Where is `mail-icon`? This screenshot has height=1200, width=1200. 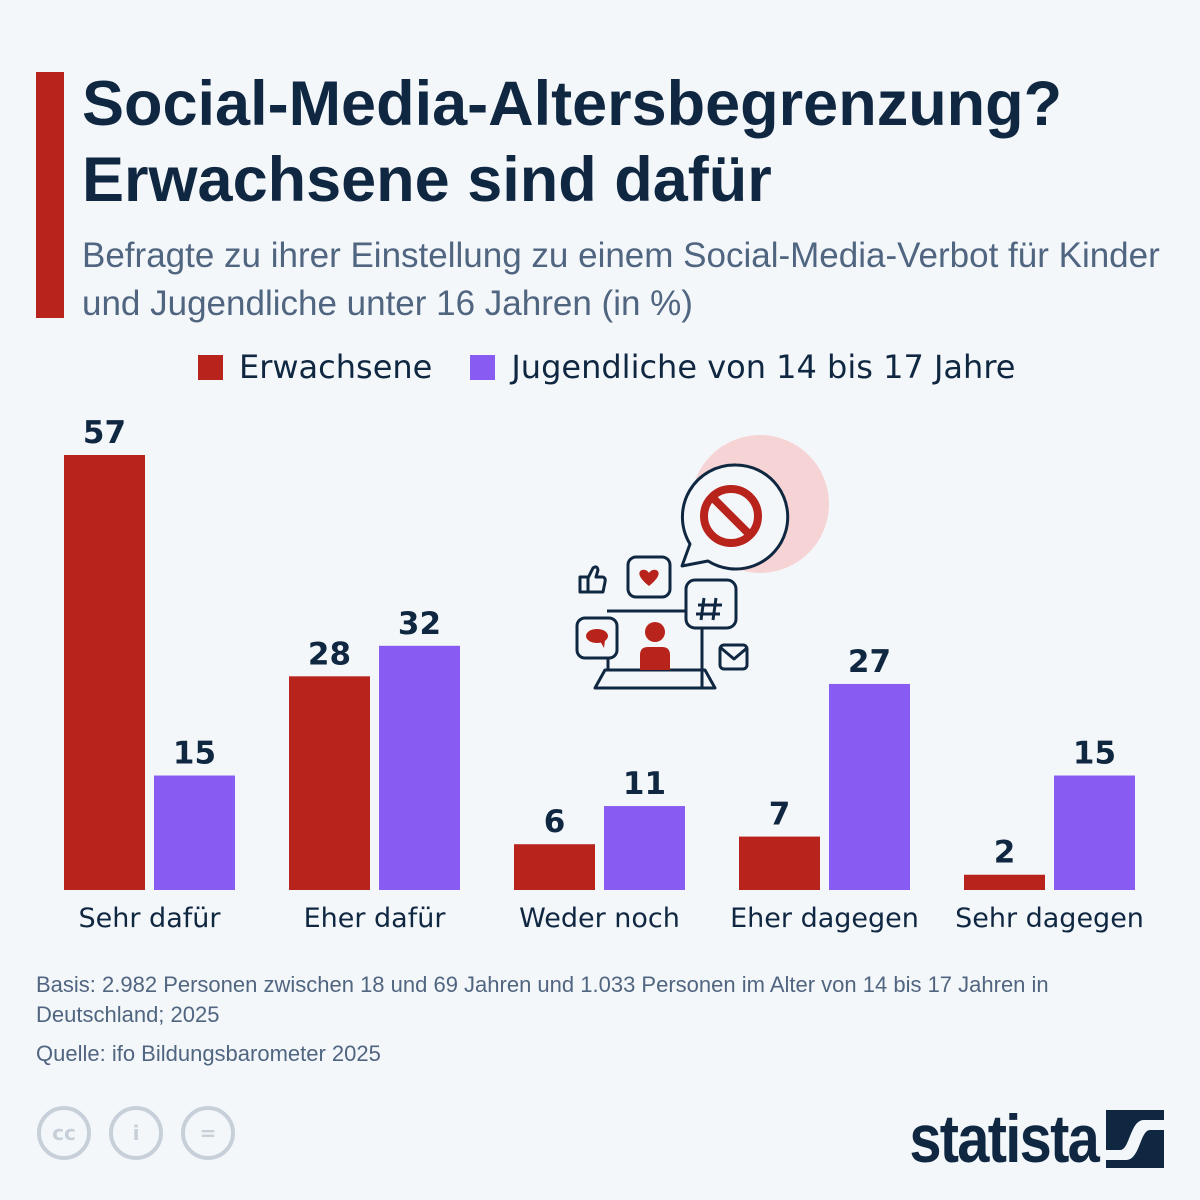
mail-icon is located at coordinates (733, 657).